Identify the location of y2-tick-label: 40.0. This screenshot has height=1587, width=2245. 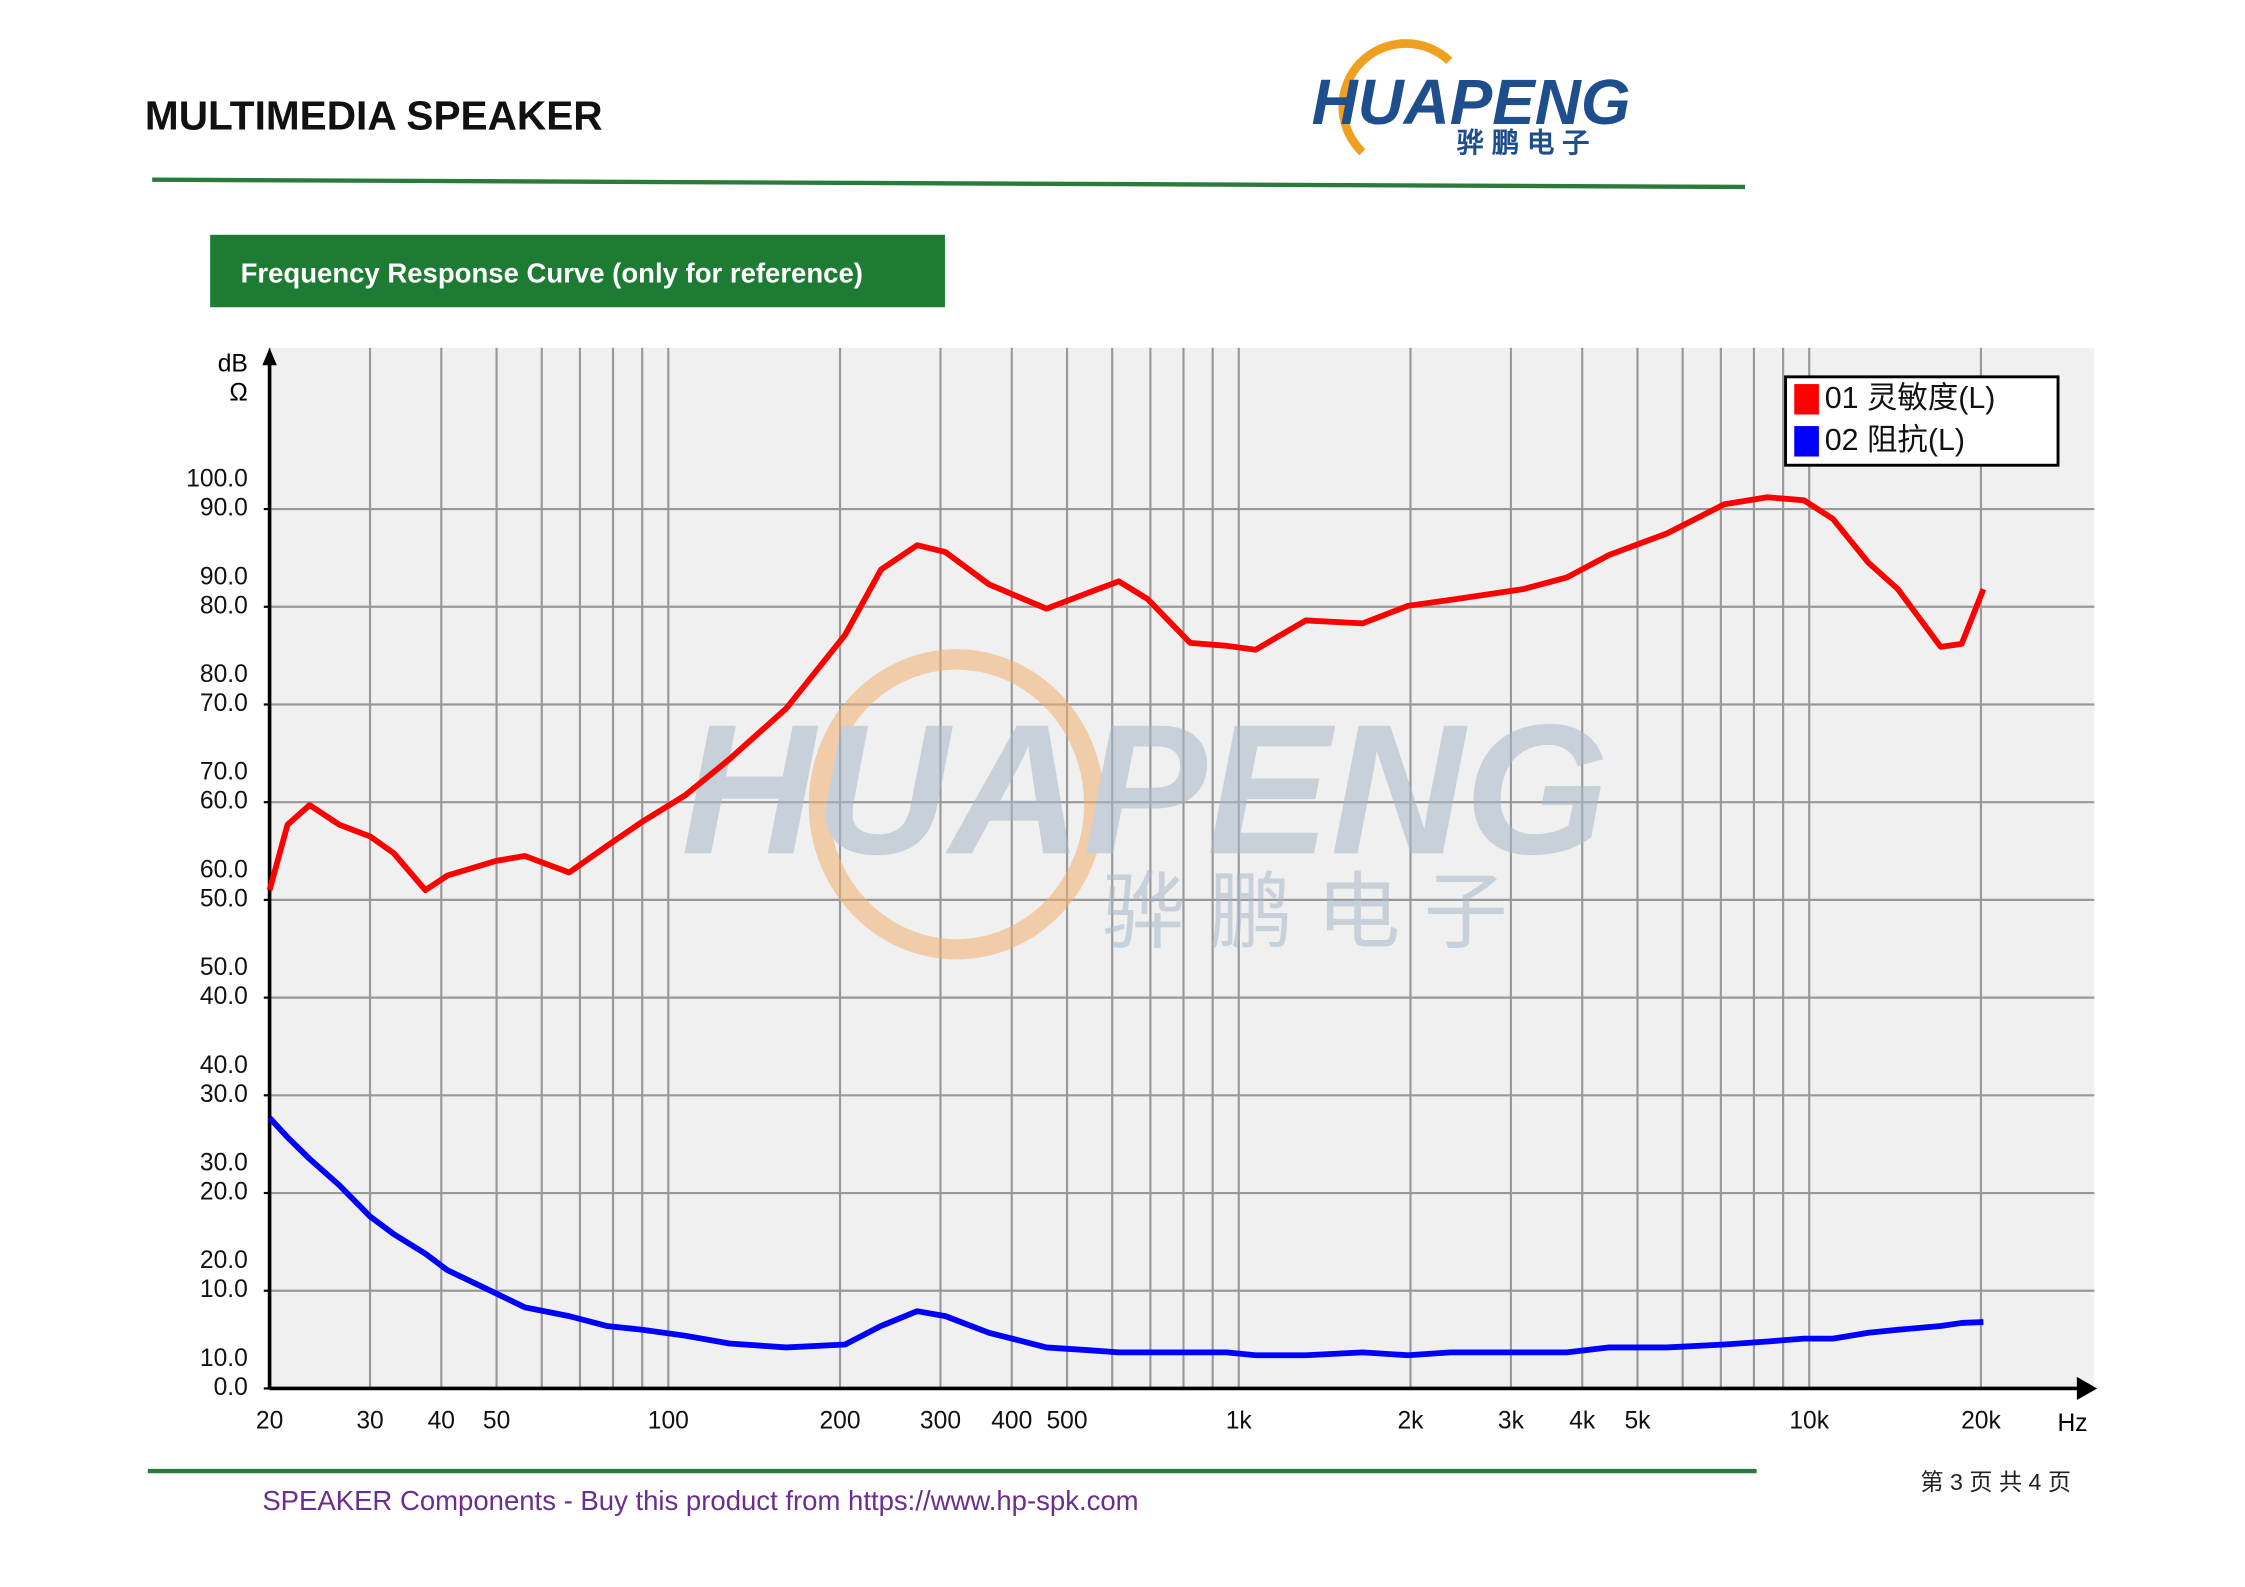
(224, 996).